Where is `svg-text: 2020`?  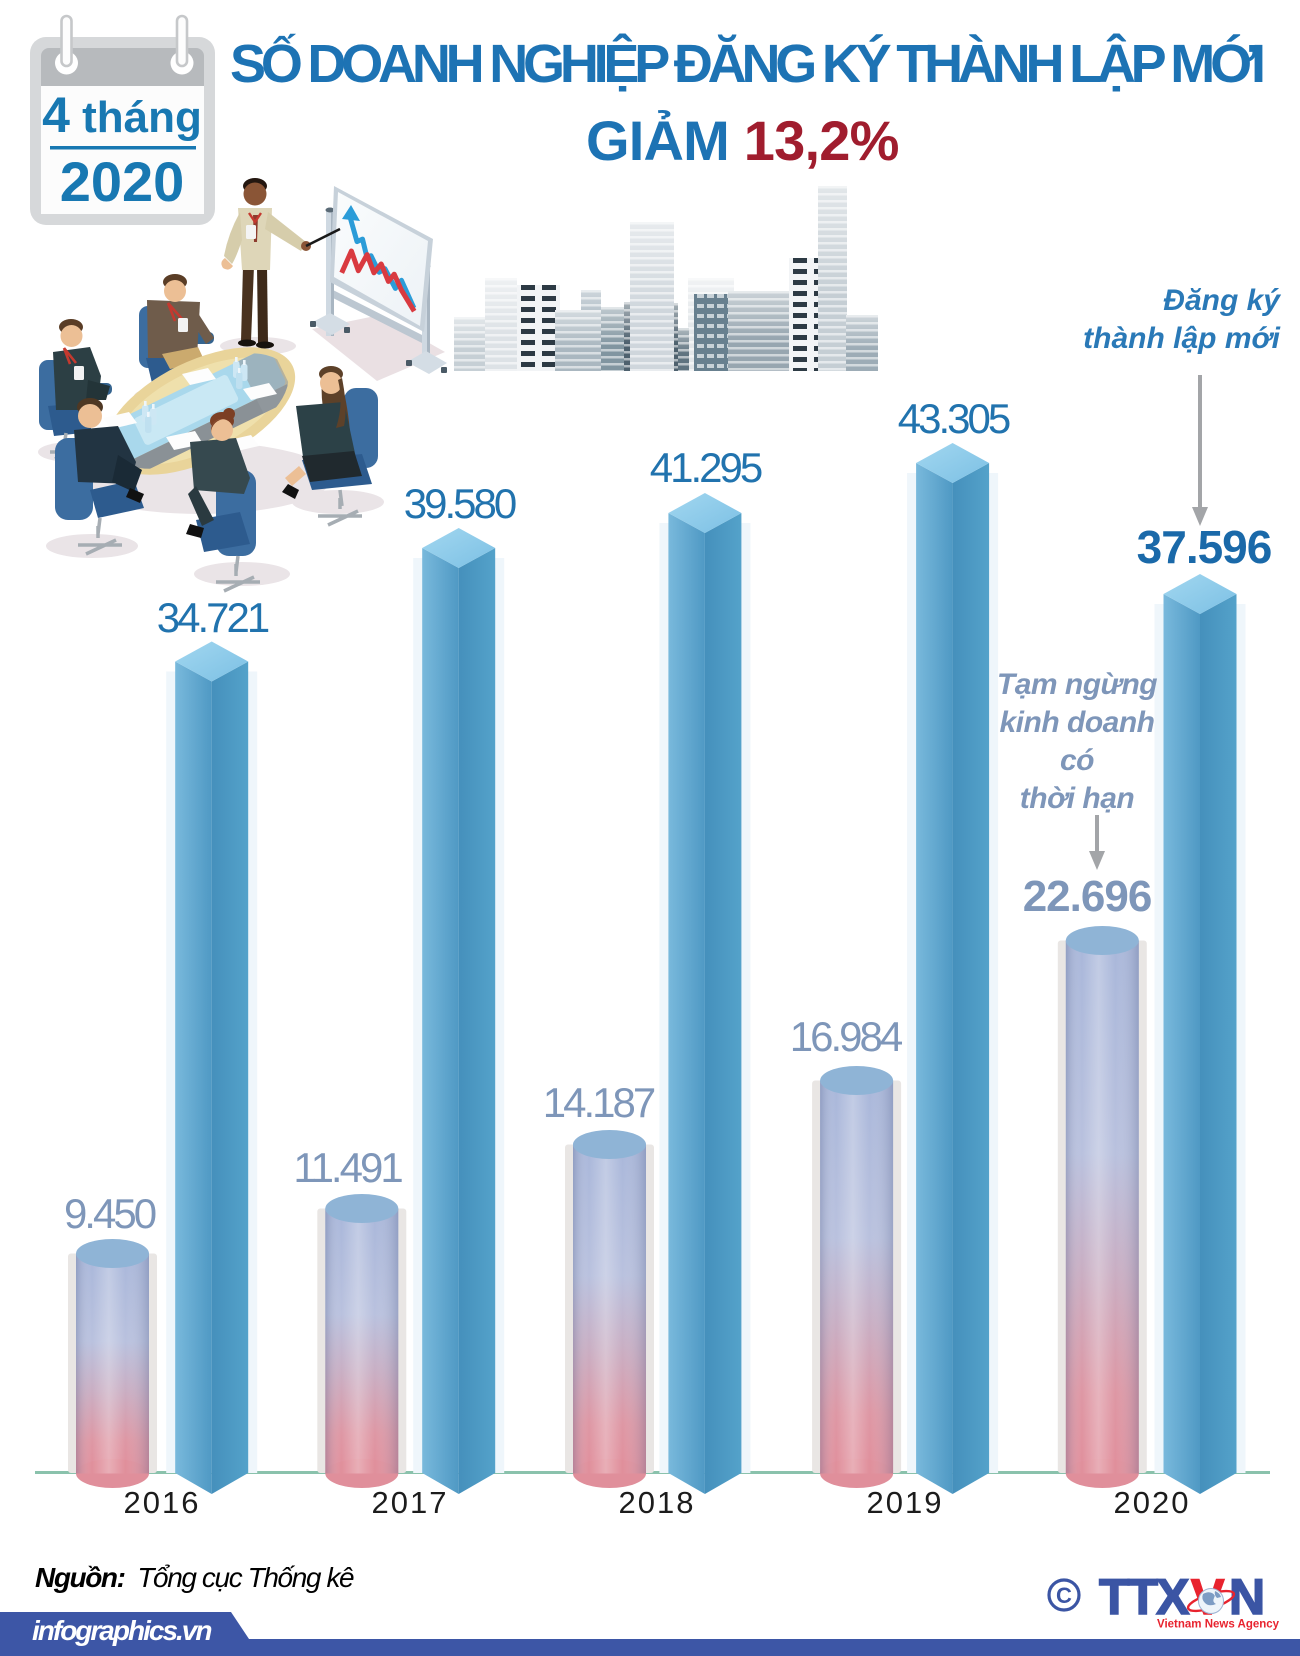 svg-text: 2020 is located at coordinates (122, 181).